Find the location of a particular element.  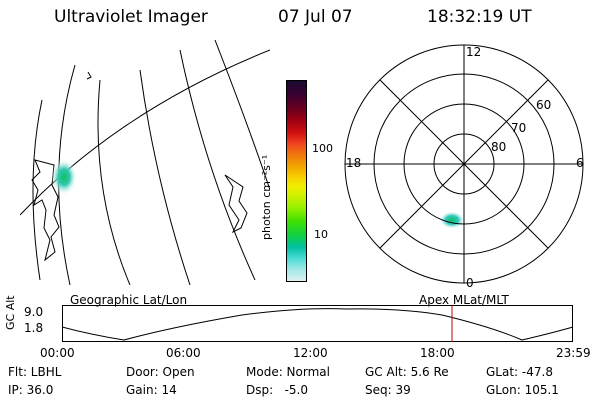

mlt-label-18: 18 is located at coordinates (354, 163).